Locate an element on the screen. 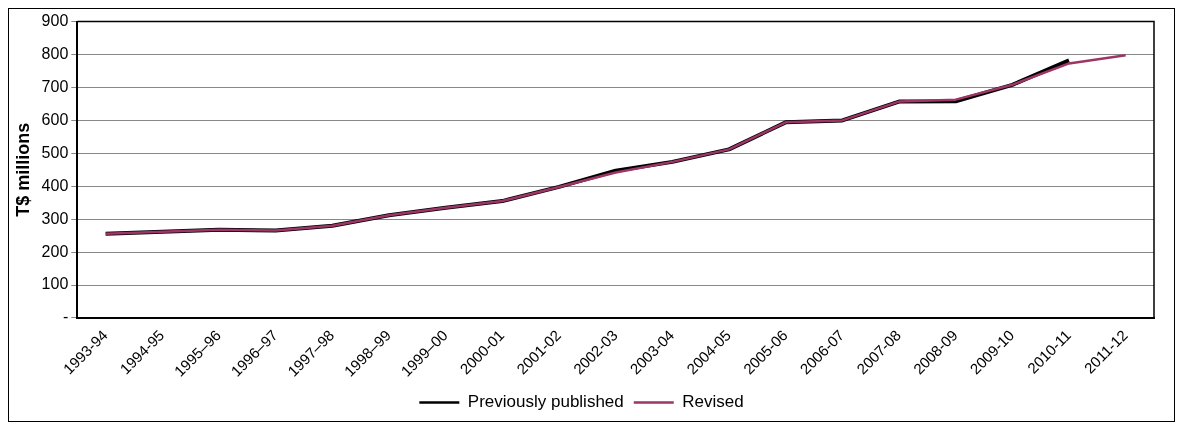 The width and height of the screenshot is (1183, 430). y-tick-label: 300 is located at coordinates (55, 218).